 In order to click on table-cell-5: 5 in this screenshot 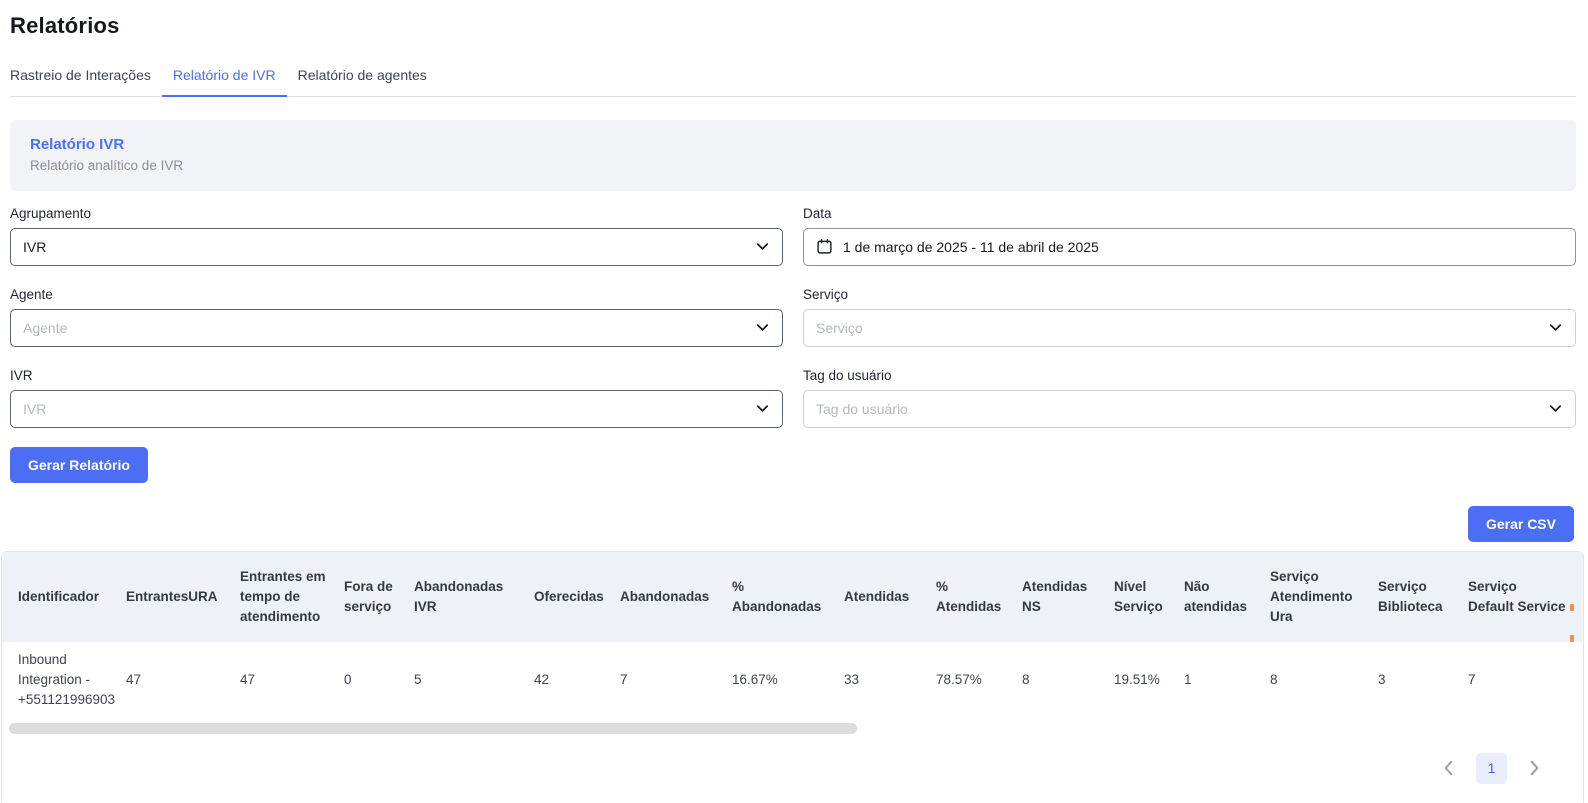, I will do `click(418, 679)`.